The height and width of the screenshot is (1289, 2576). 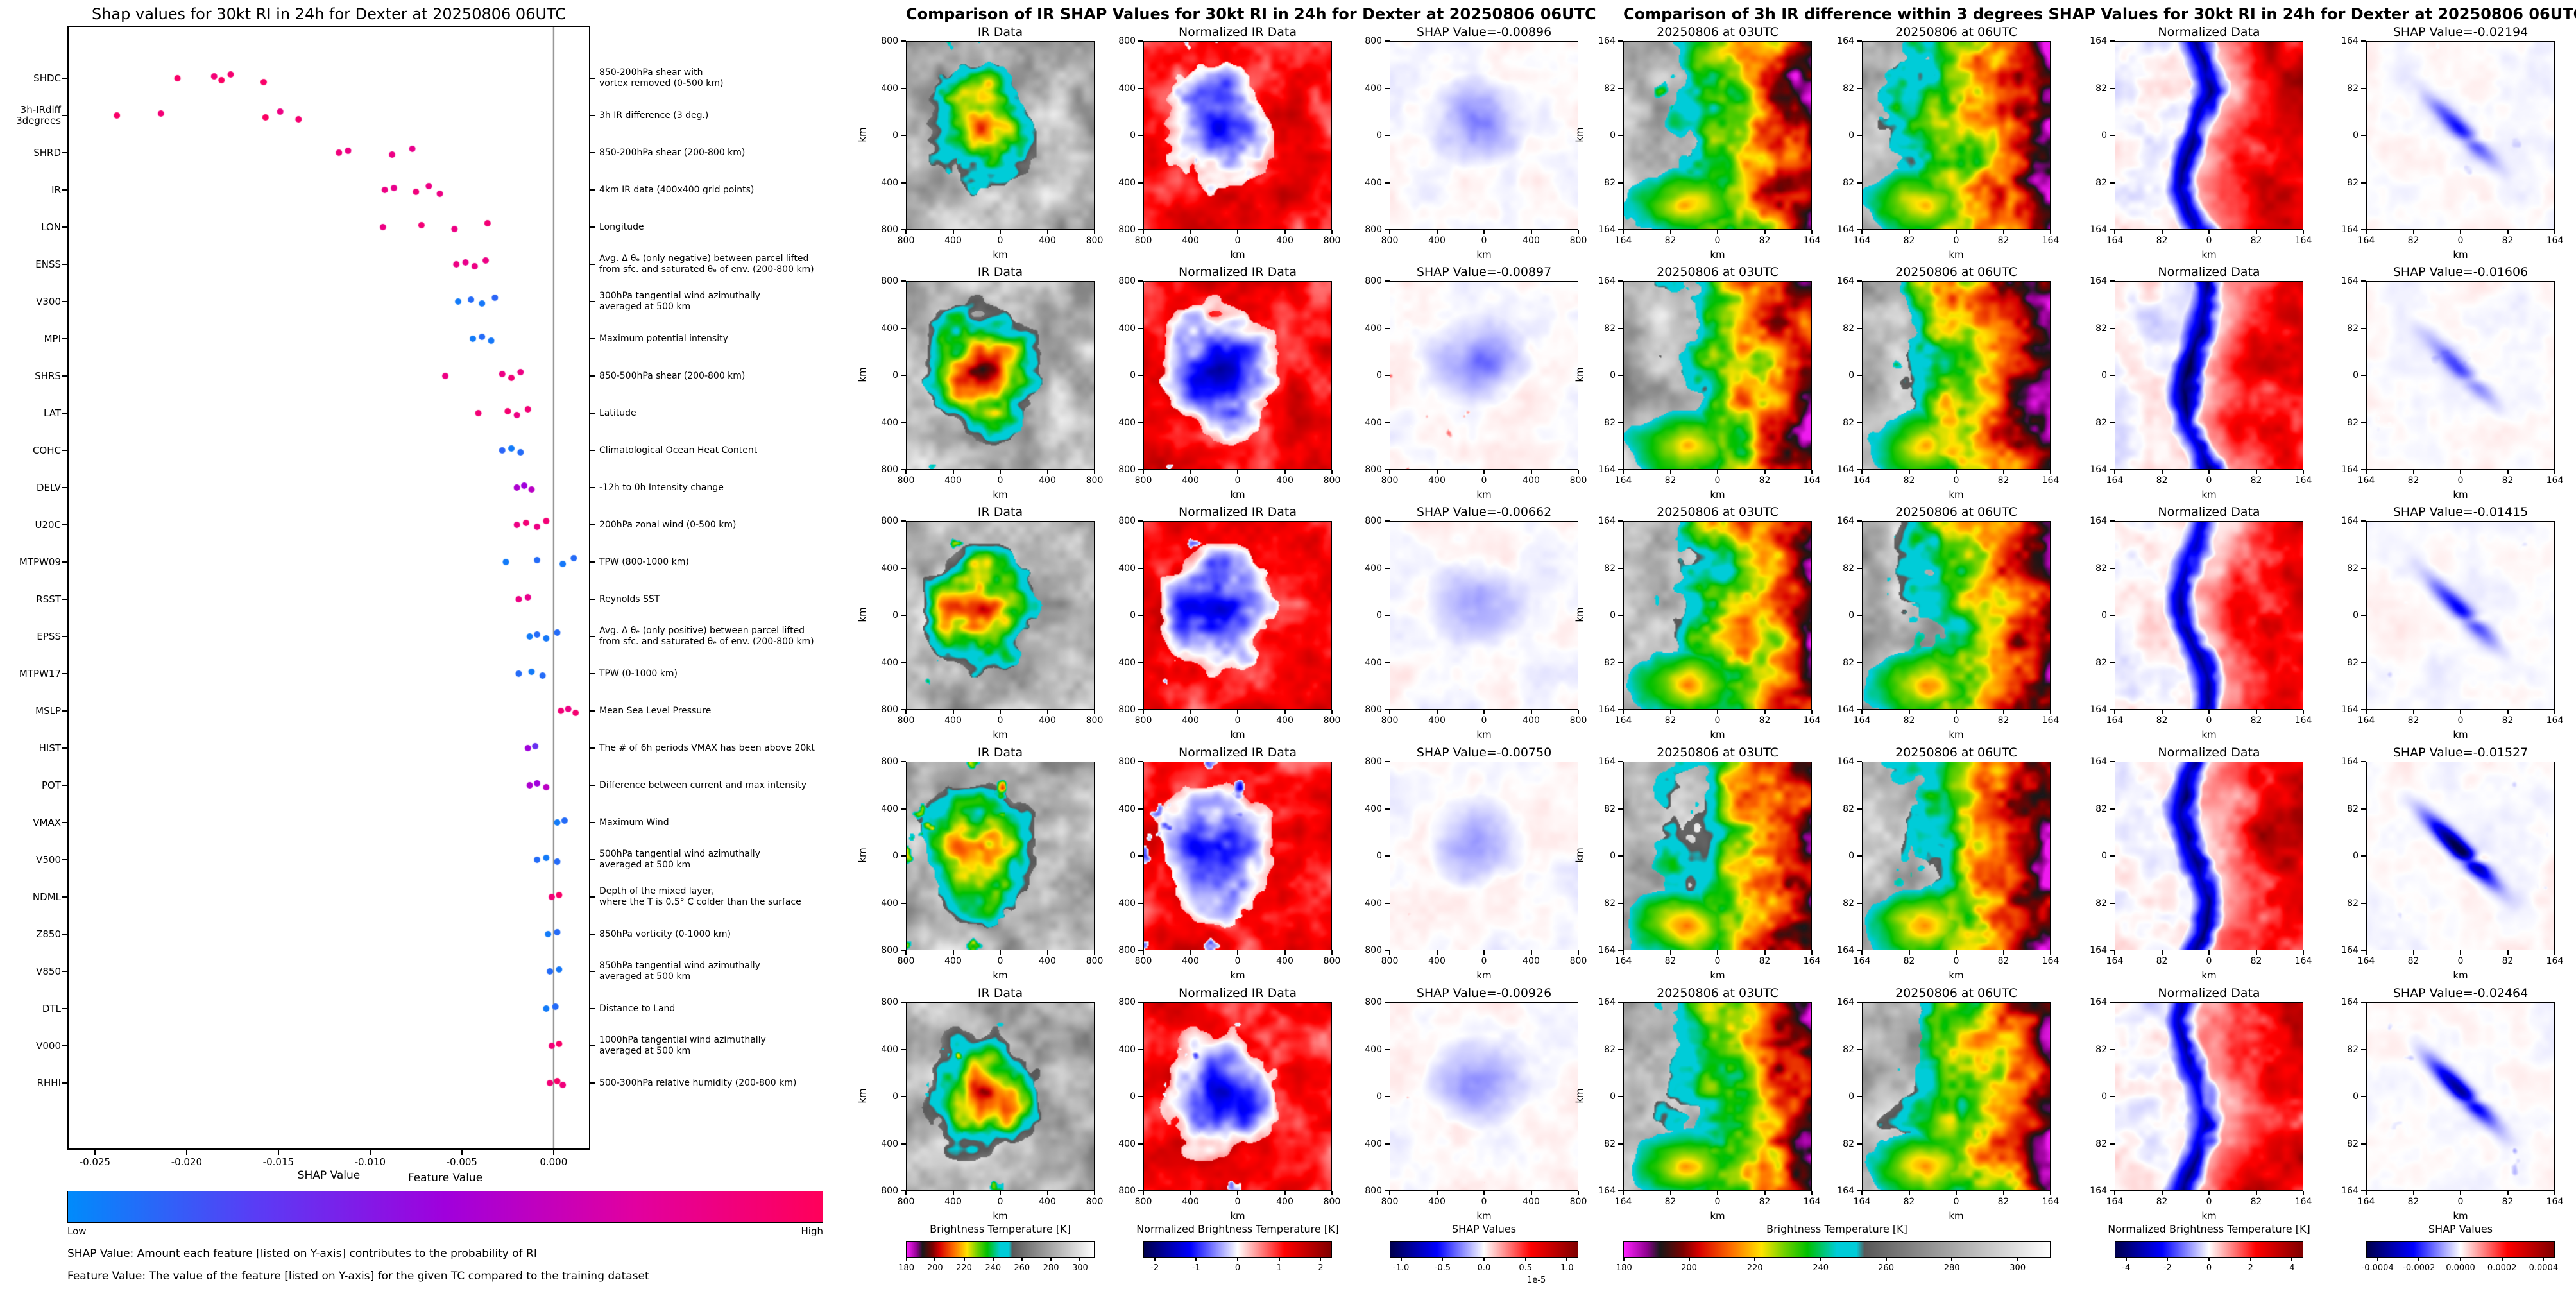 What do you see at coordinates (655, 710) in the screenshot?
I see `feature-desc: Mean Sea Level Pressure` at bounding box center [655, 710].